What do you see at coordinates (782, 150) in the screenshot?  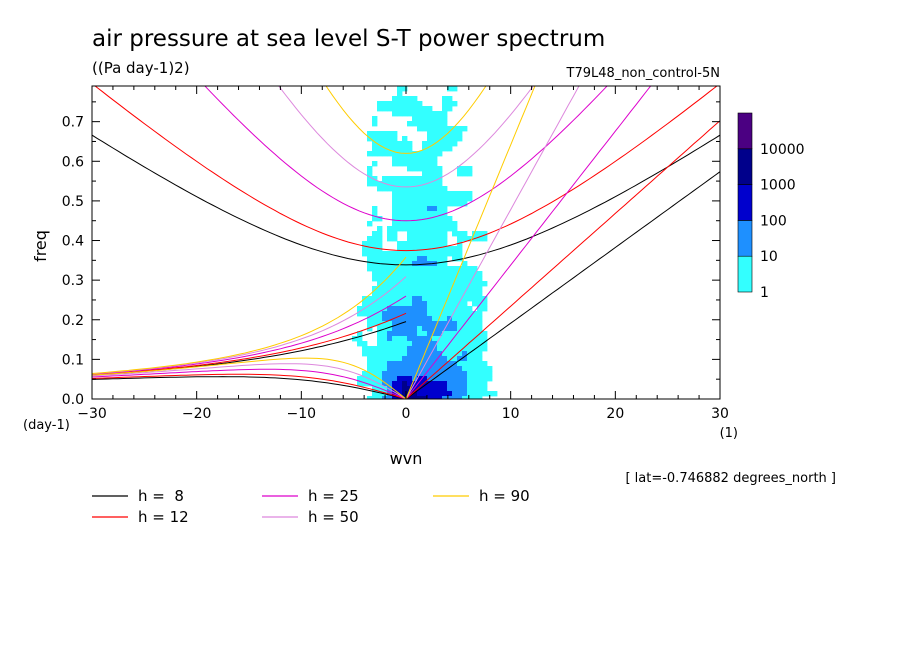 I see `colorbar-label: 10000` at bounding box center [782, 150].